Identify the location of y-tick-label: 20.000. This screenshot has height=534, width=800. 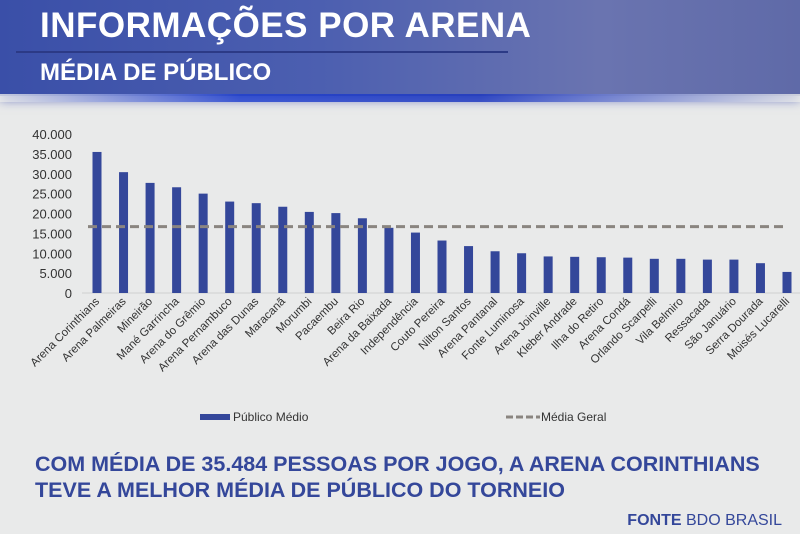
(52, 214).